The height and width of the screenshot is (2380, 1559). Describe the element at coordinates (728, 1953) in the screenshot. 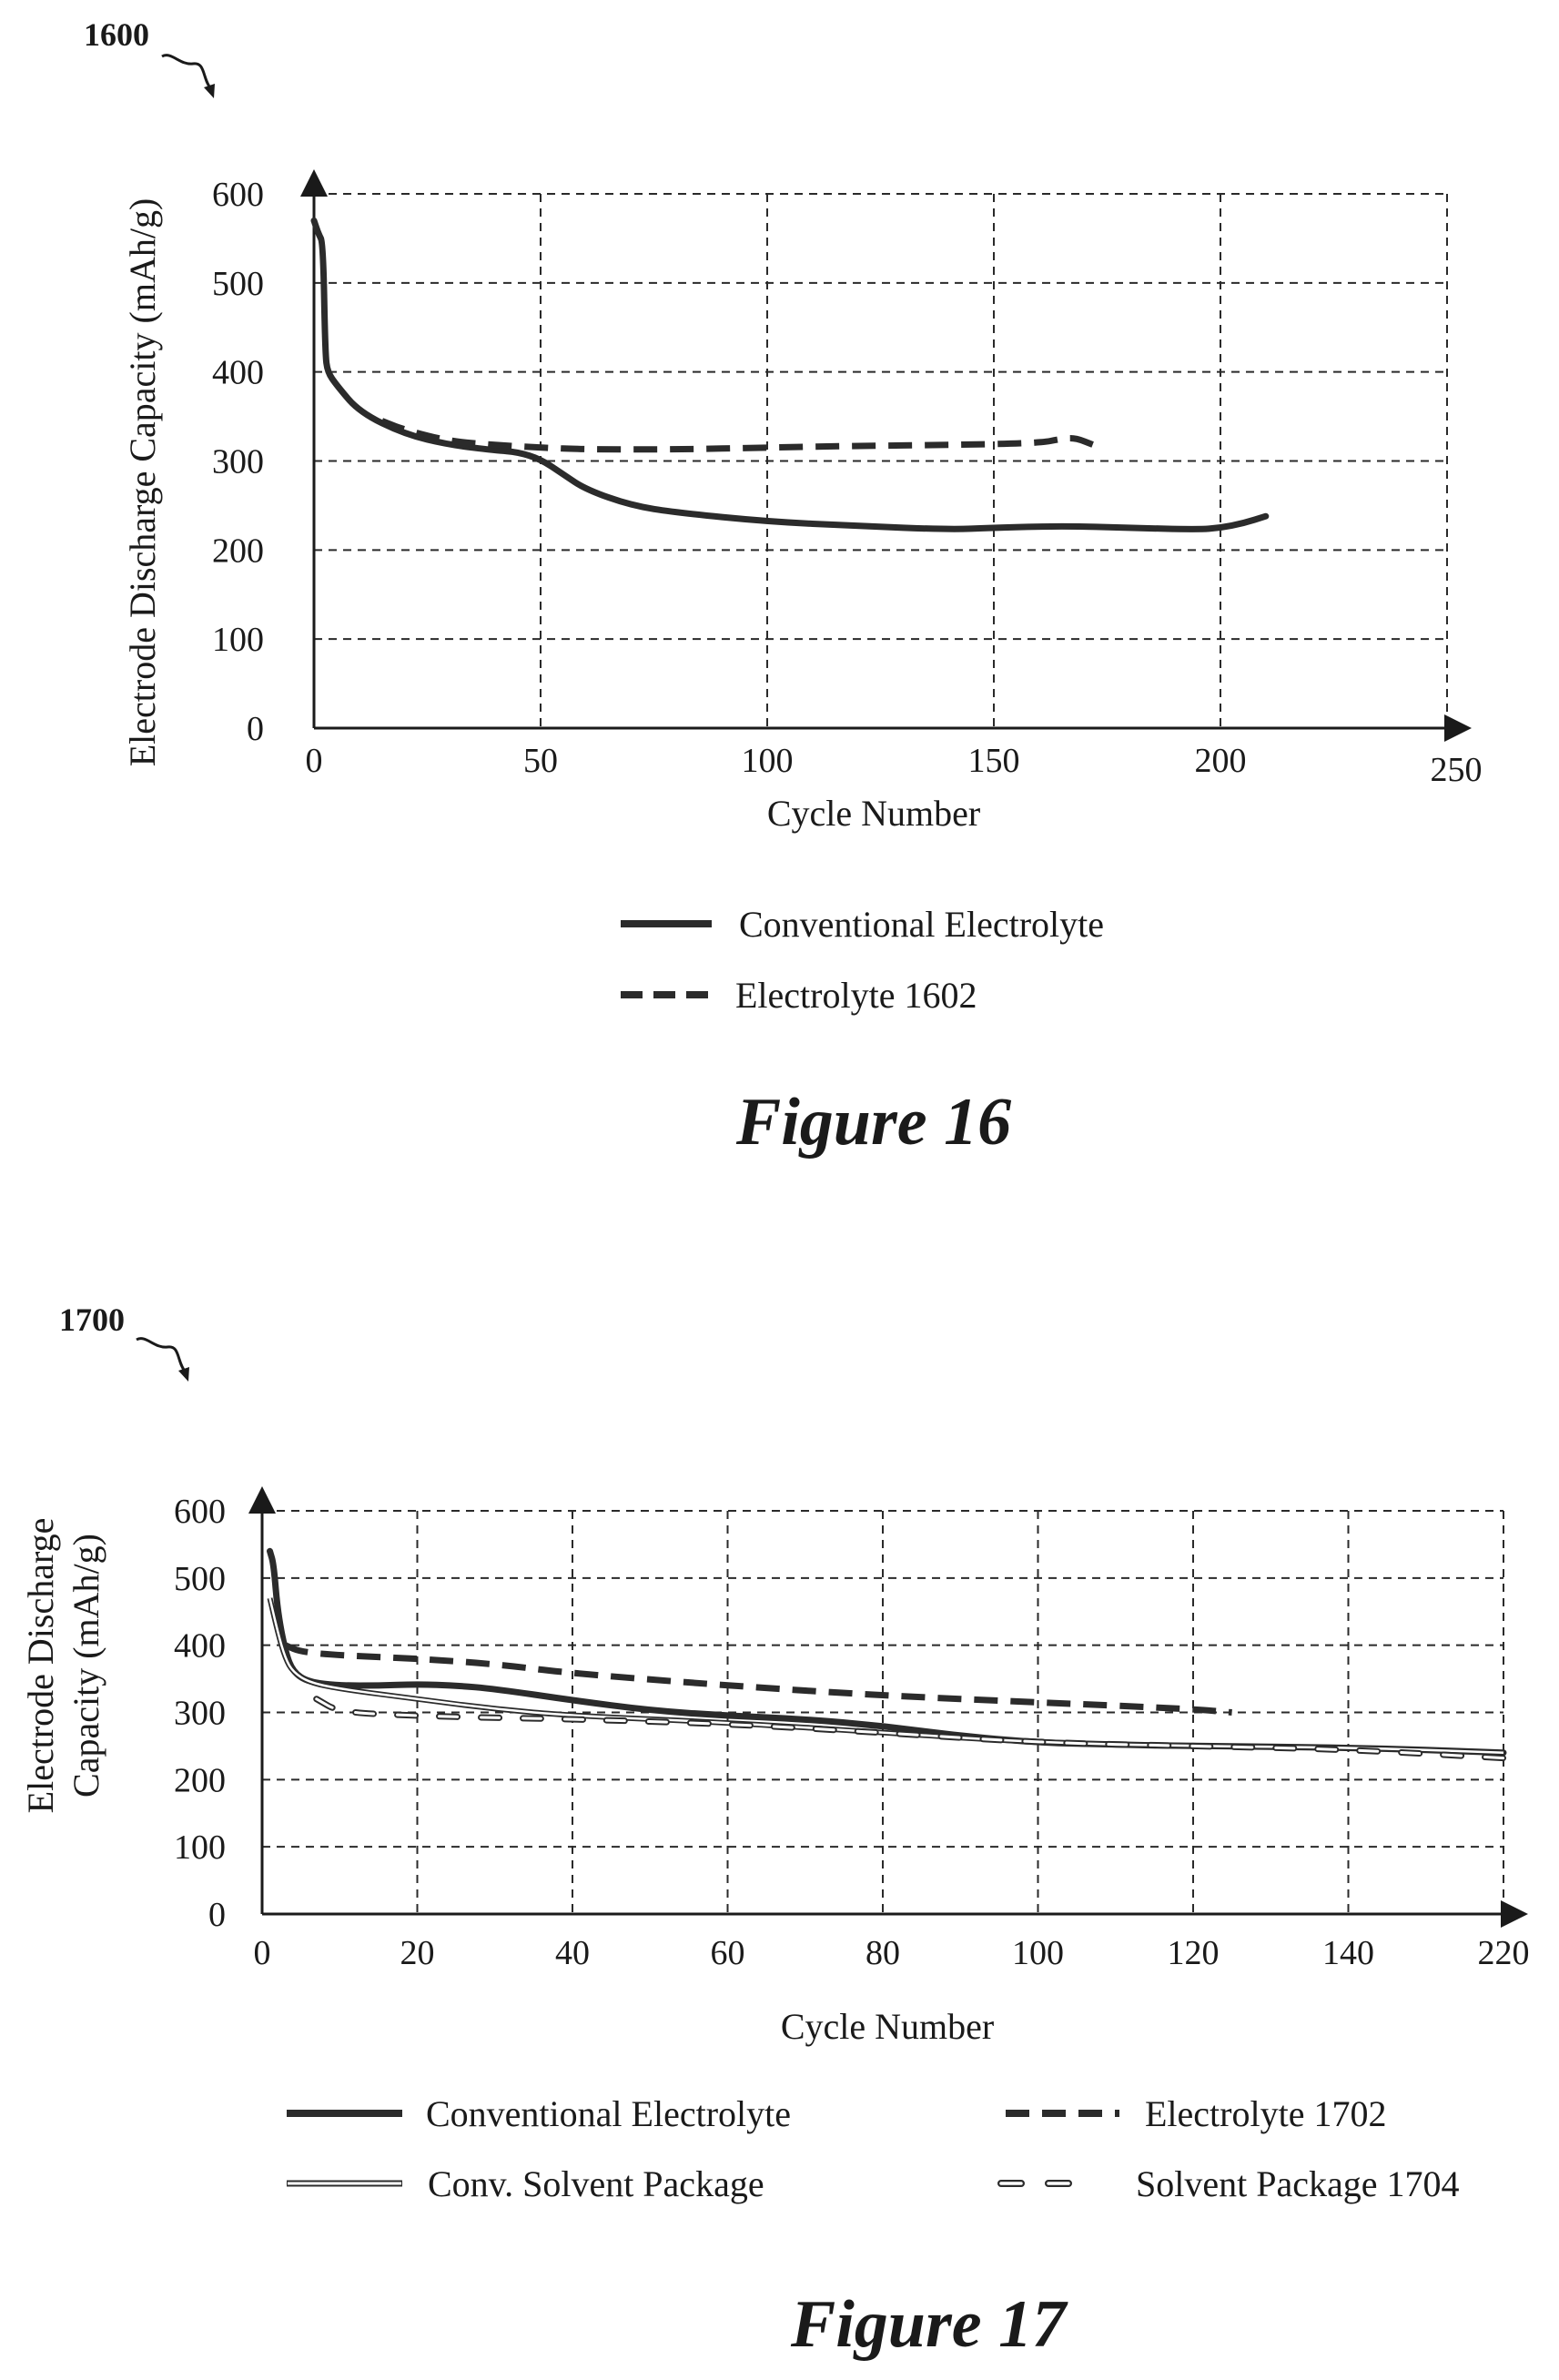

I see `x-tick-label: 60` at that location.